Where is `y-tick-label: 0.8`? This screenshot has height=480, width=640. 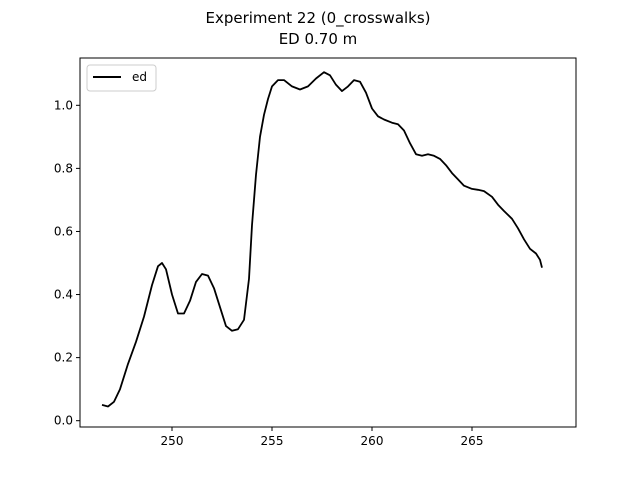 y-tick-label: 0.8 is located at coordinates (63, 168).